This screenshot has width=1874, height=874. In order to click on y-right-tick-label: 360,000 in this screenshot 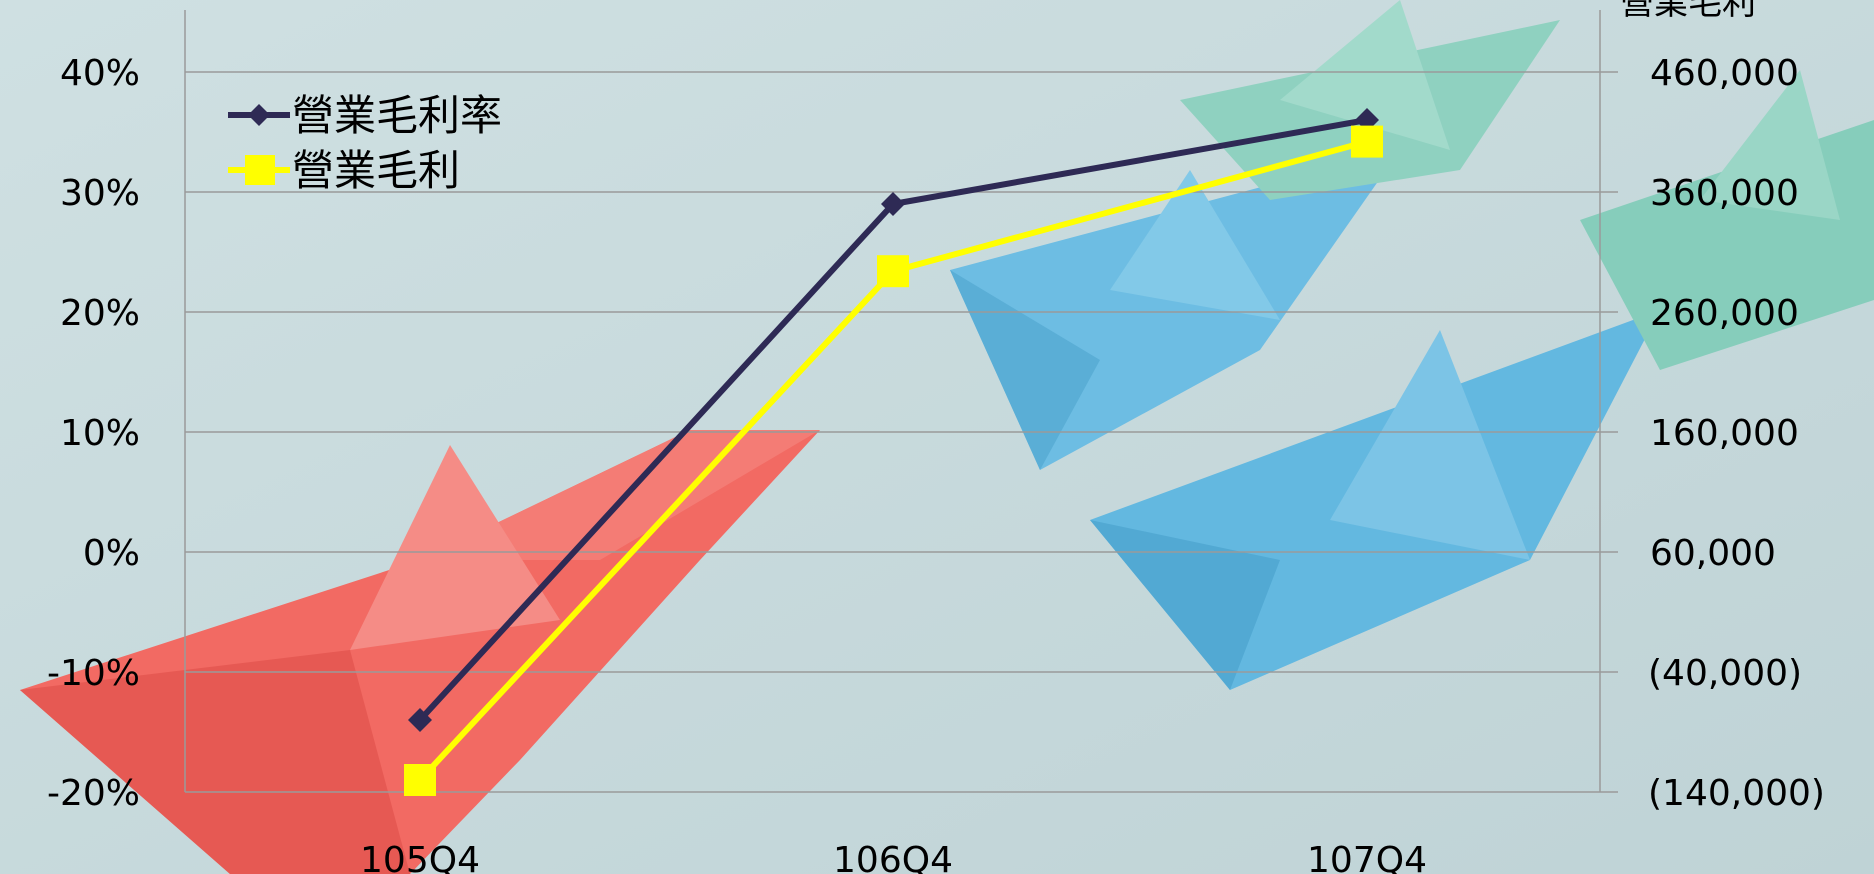, I will do `click(1724, 193)`.